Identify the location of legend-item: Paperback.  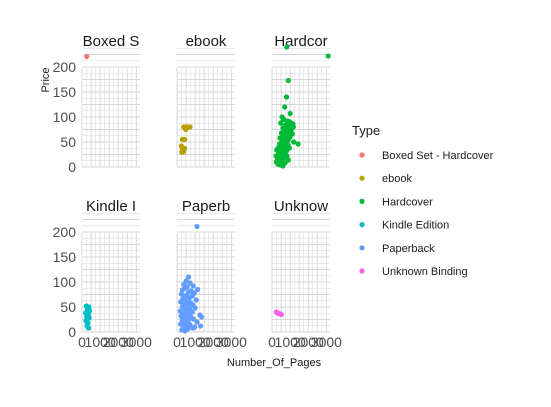
(397, 249).